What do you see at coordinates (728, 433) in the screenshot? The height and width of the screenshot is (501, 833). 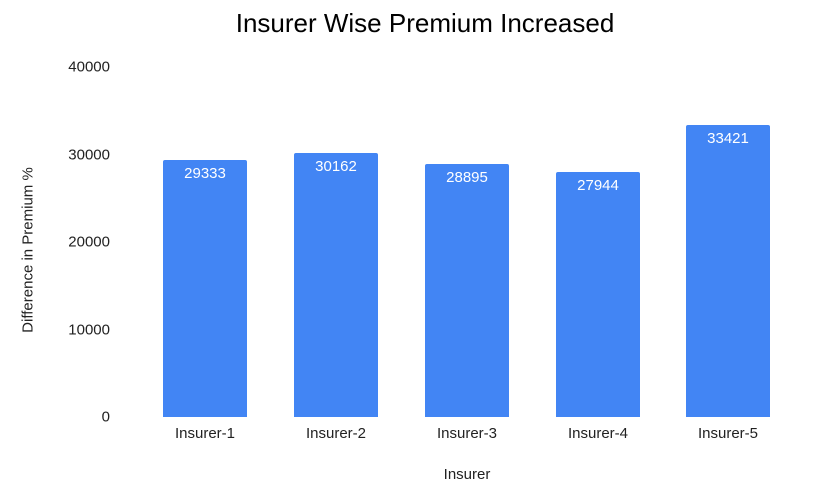 I see `x-tick-label: Insurer-5` at bounding box center [728, 433].